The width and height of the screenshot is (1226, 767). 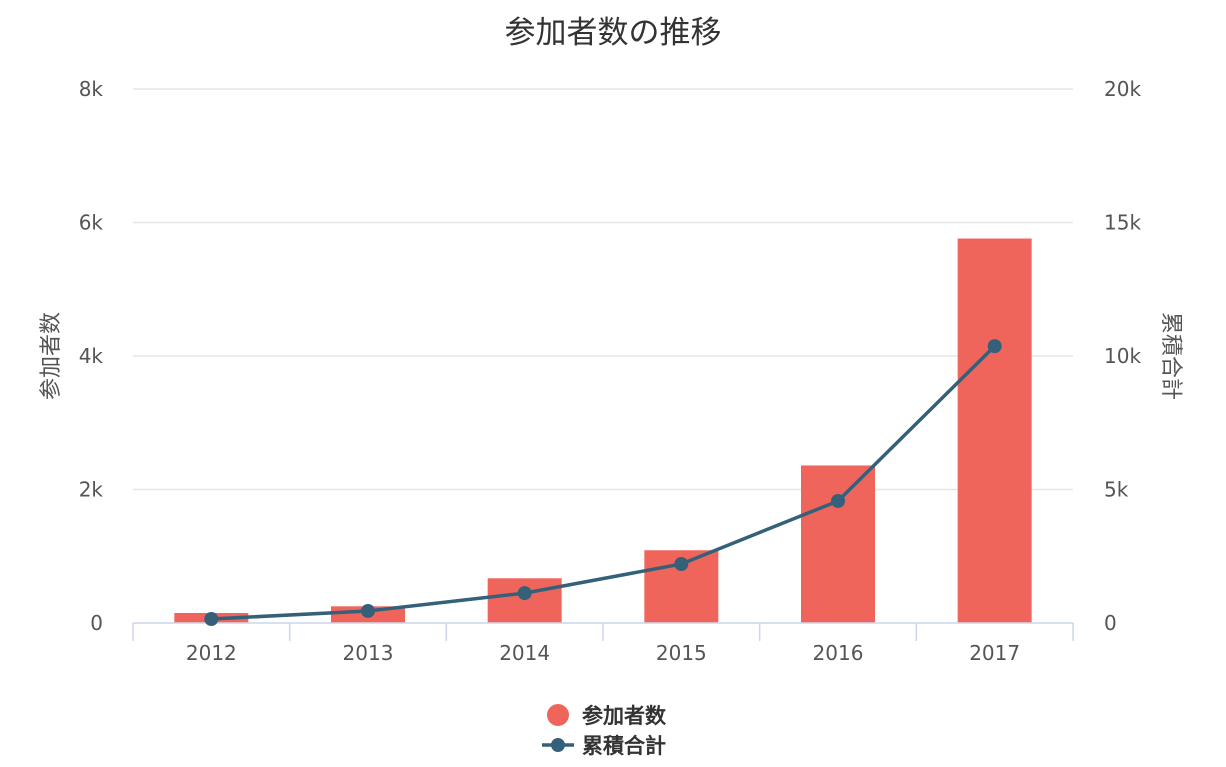 I want to click on y-axis-left: 0 2k 4k 6k 8k, so click(x=91, y=356).